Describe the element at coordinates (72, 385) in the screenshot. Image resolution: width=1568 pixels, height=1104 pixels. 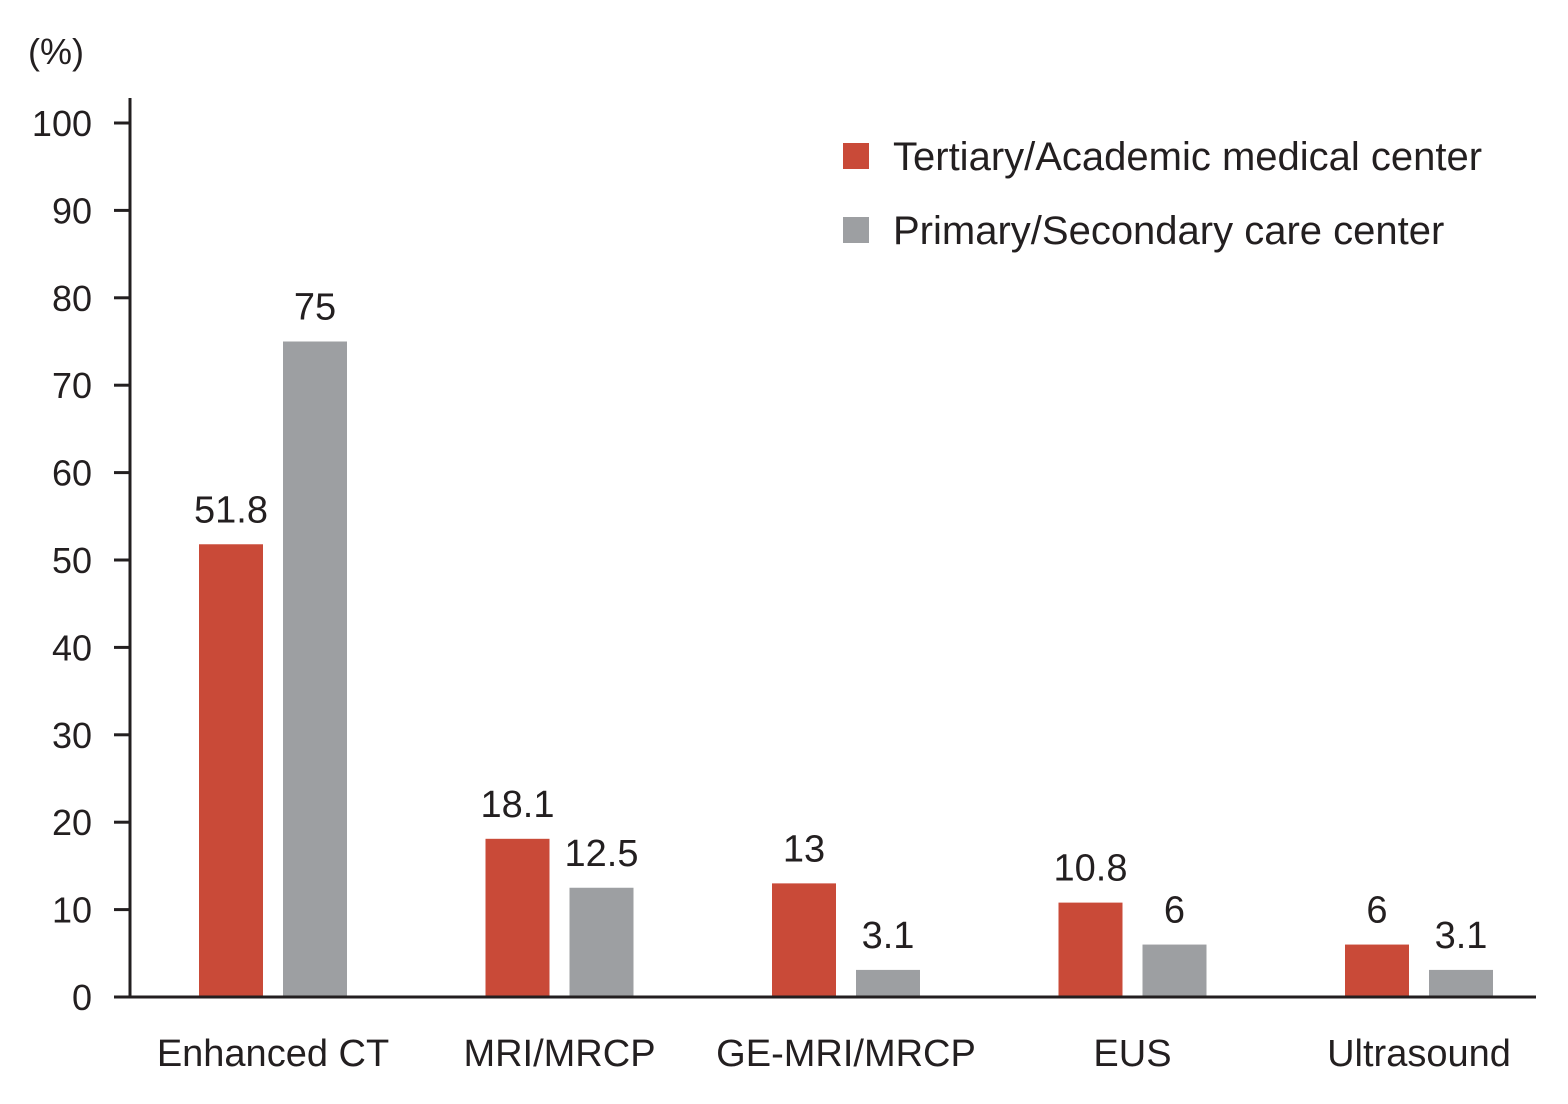
I see `y-tick-label: 70` at that location.